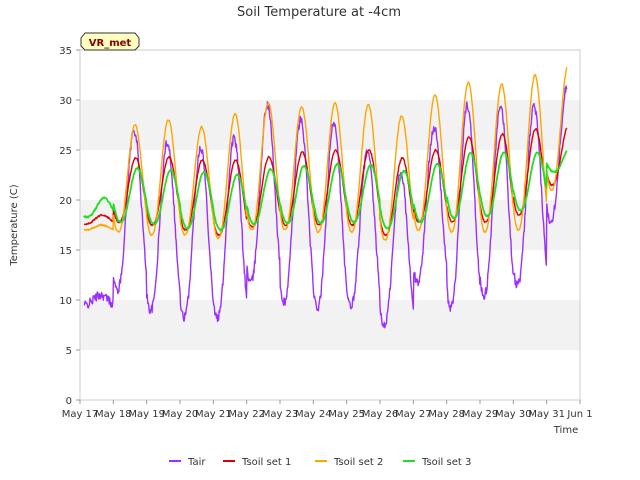  What do you see at coordinates (579, 414) in the screenshot?
I see `x-tick-label: Jun 1` at bounding box center [579, 414].